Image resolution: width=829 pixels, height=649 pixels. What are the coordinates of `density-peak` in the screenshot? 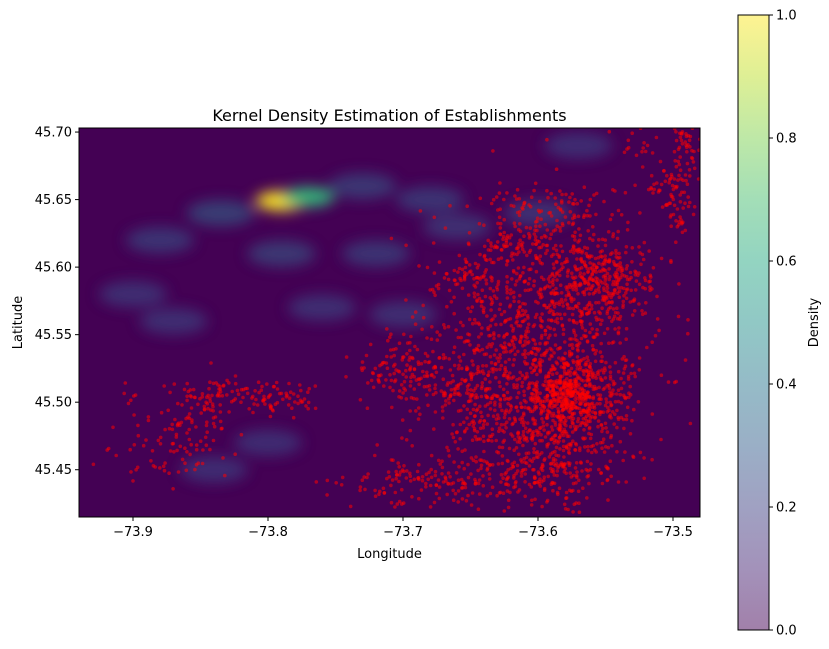 It's located at (173, 321).